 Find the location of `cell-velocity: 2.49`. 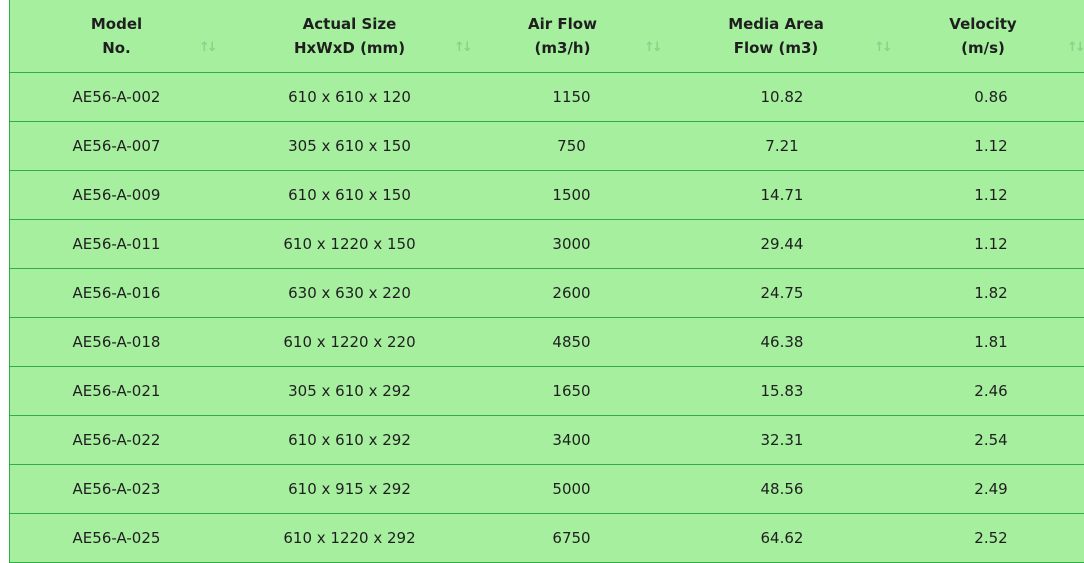

cell-velocity: 2.49 is located at coordinates (990, 489).